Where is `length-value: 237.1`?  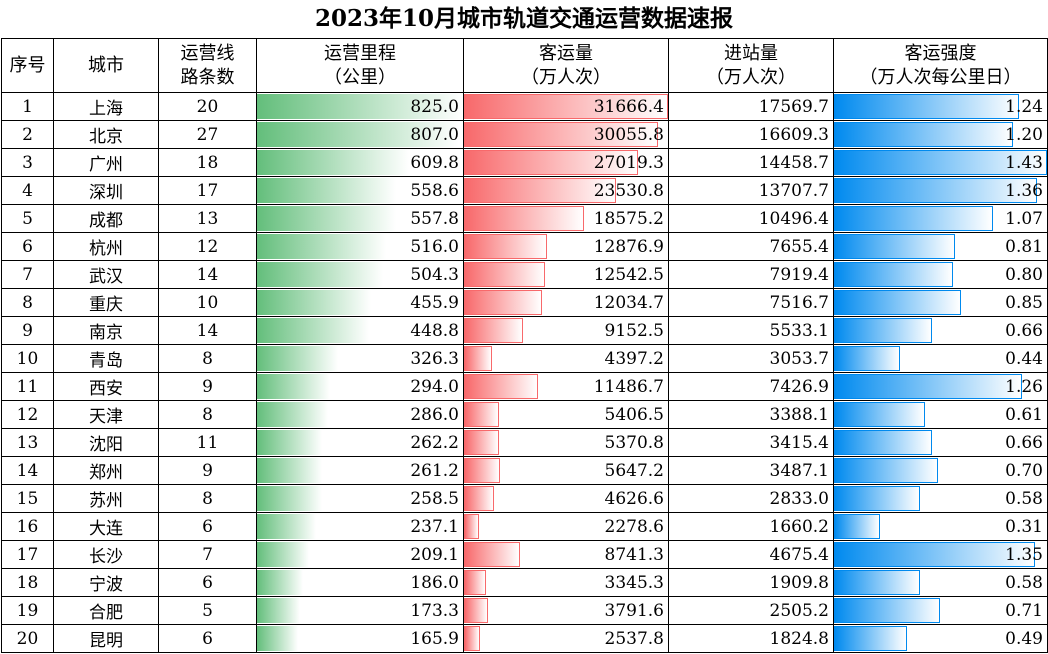 length-value: 237.1 is located at coordinates (434, 526).